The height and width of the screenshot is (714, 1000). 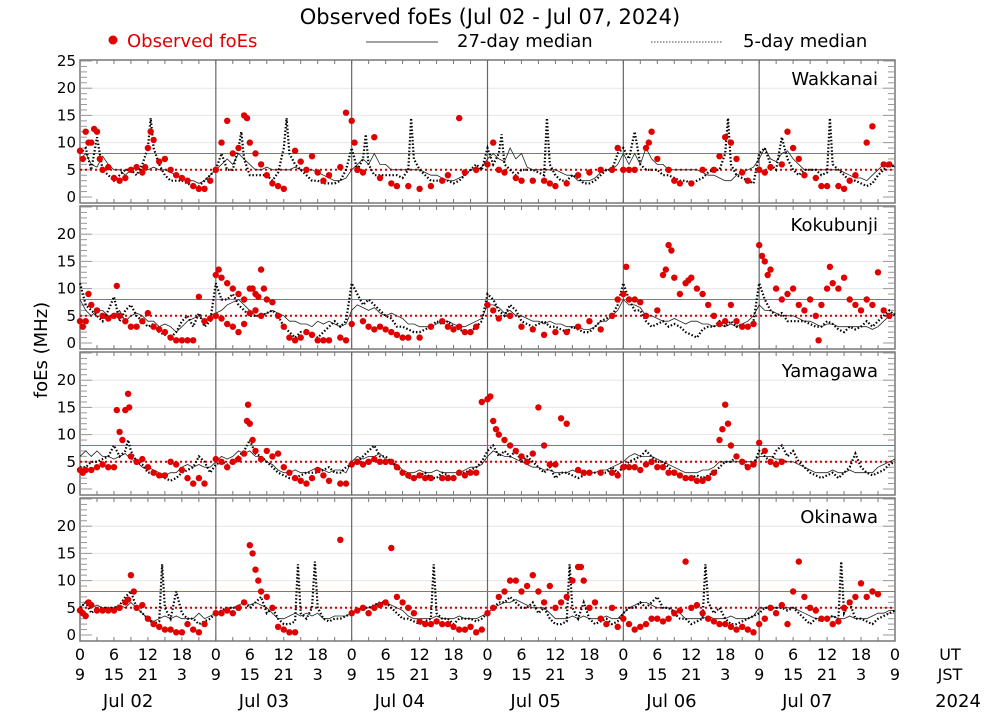 I want to click on x-tick-label-jst: 3, so click(x=453, y=674).